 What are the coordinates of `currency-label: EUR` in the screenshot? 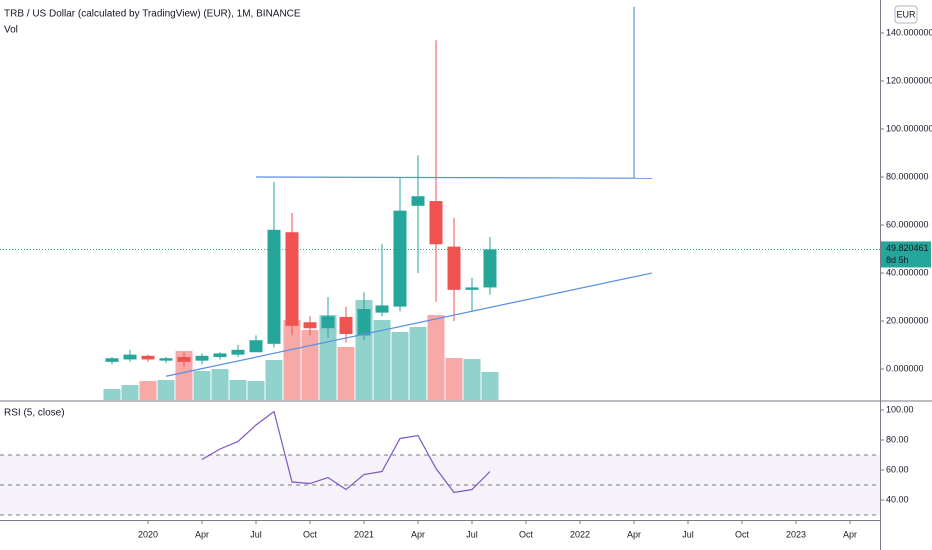 It's located at (906, 14).